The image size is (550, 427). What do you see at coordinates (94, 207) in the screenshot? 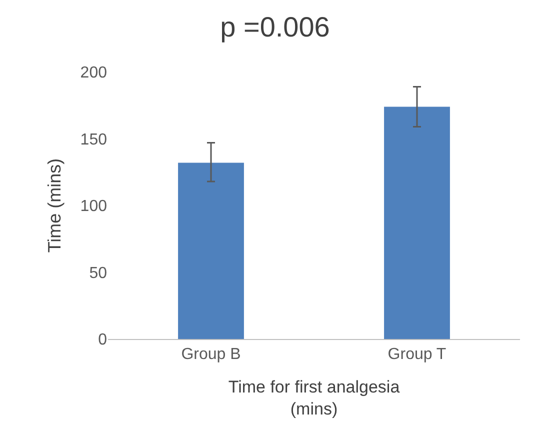
I see `y-tick-label: 100` at bounding box center [94, 207].